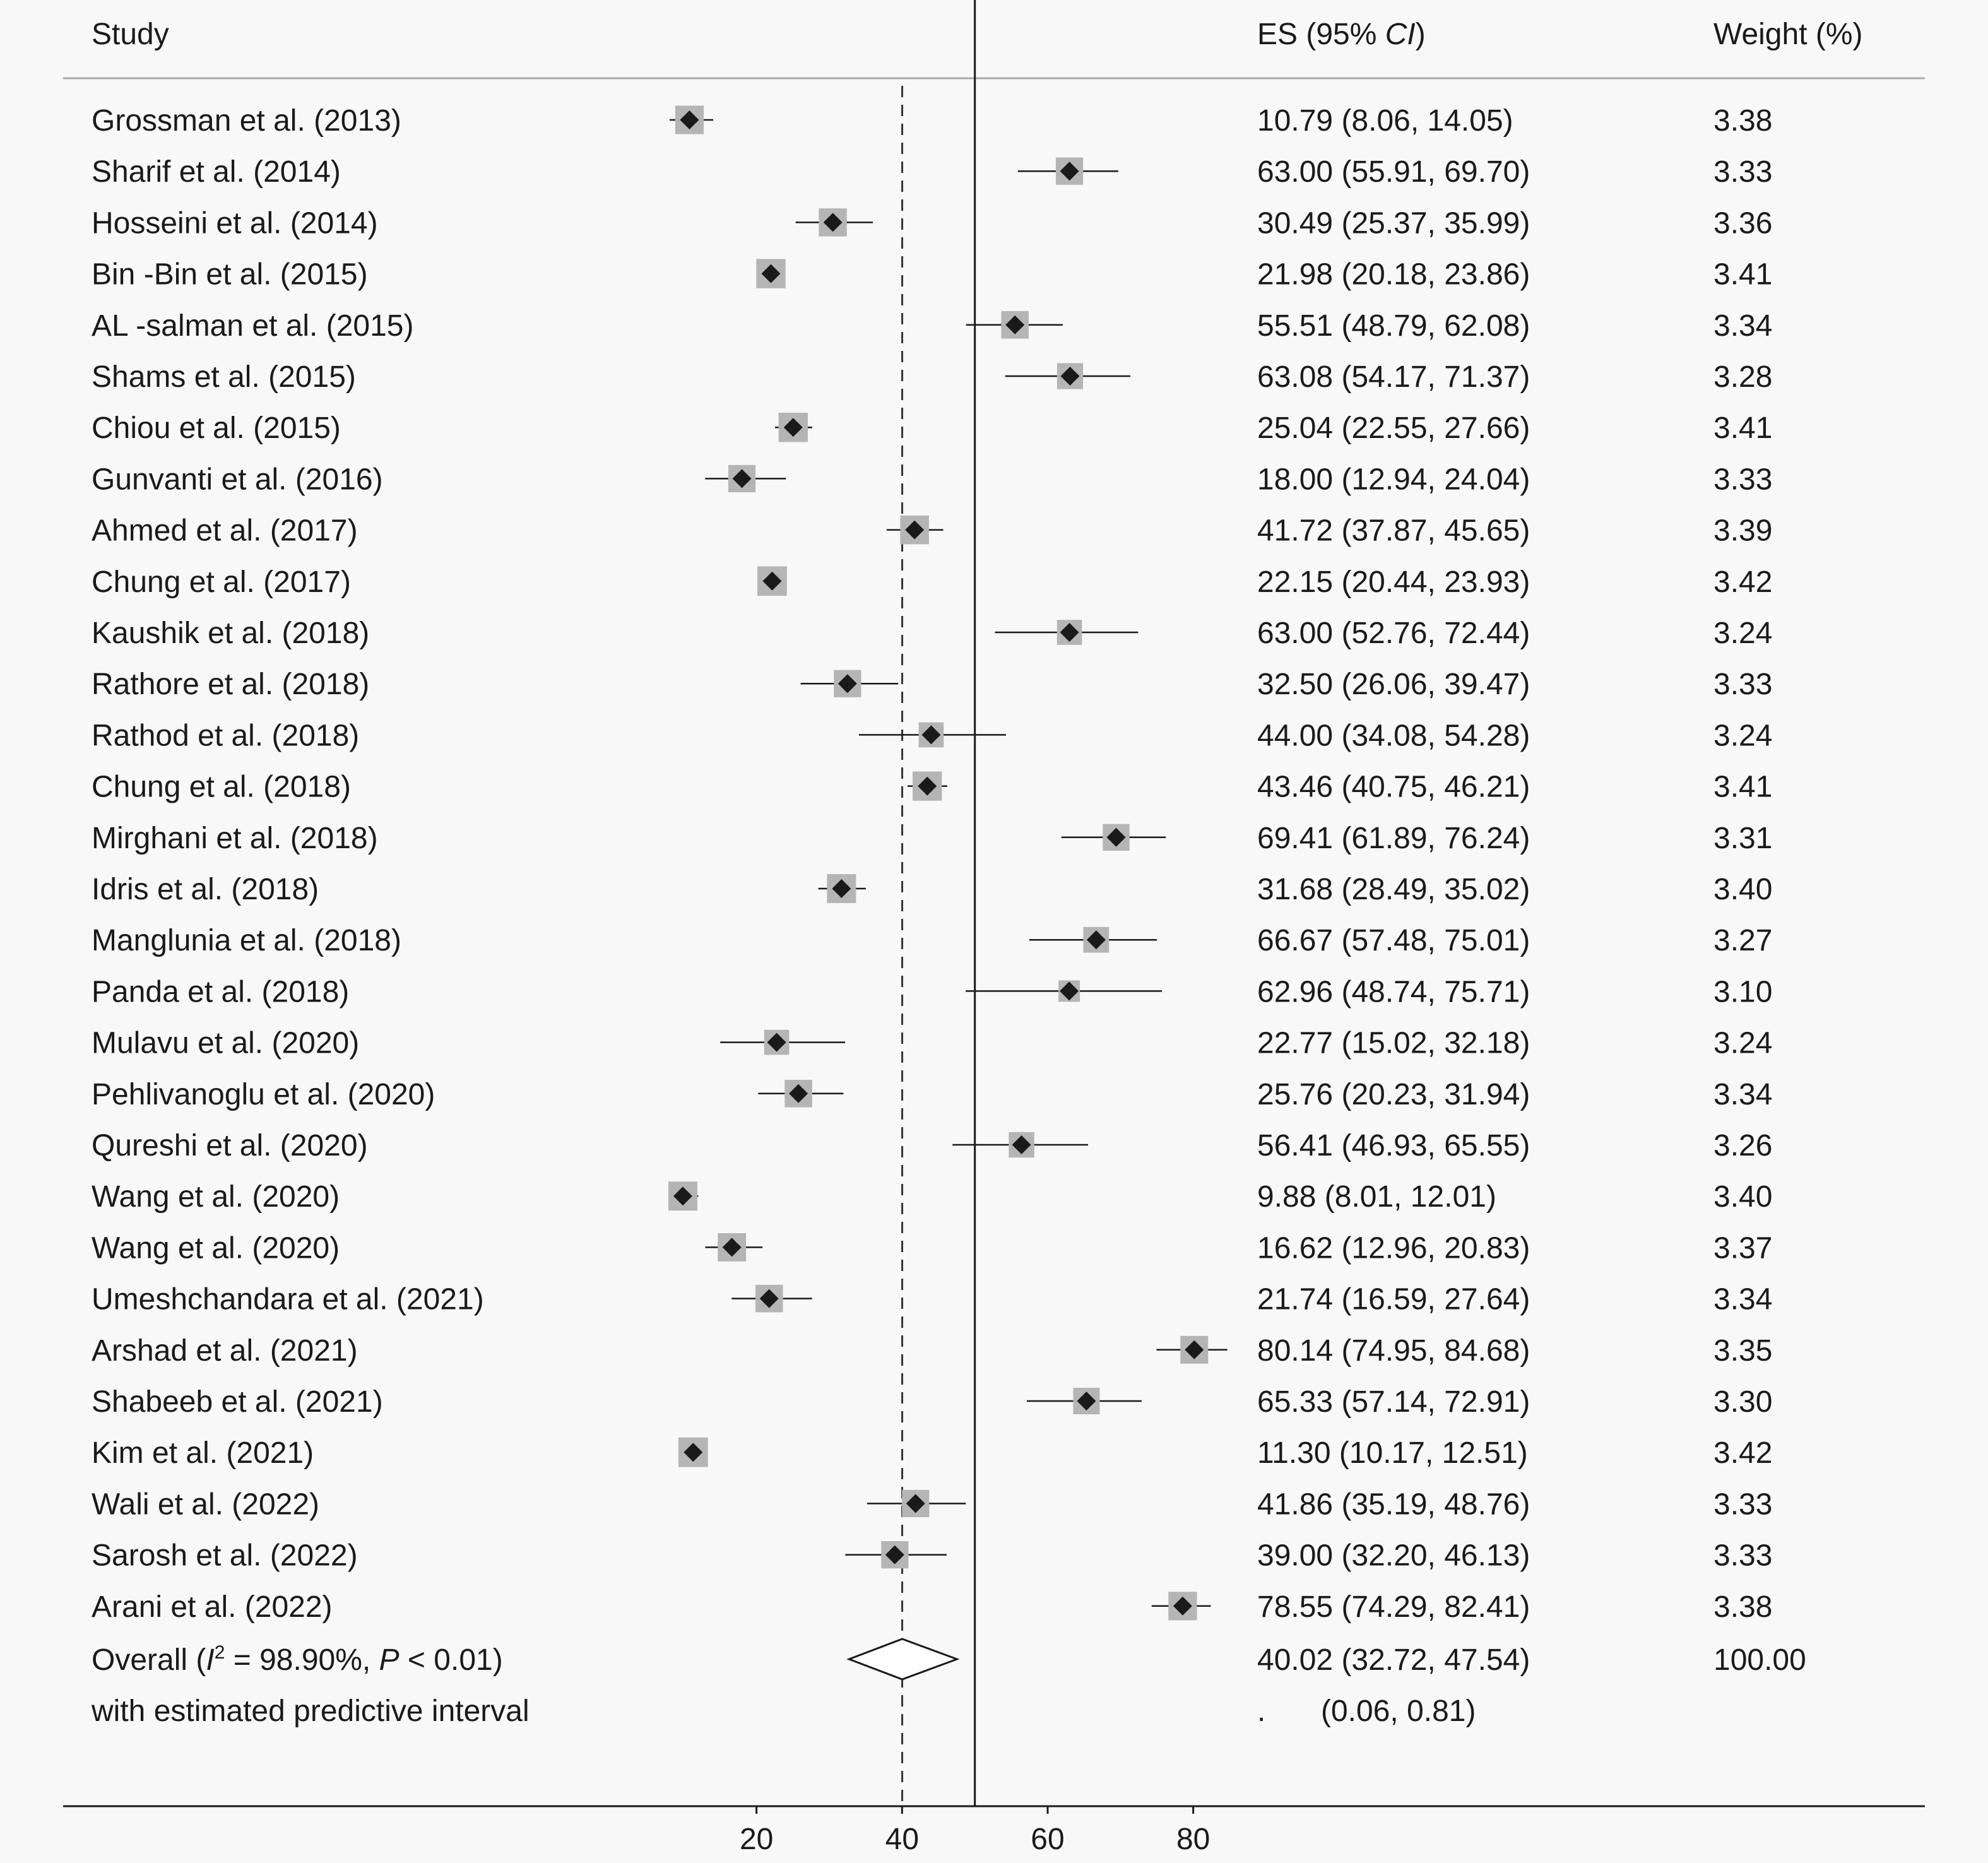  What do you see at coordinates (238, 479) in the screenshot?
I see `study-label: Gunvanti et al. (2016)` at bounding box center [238, 479].